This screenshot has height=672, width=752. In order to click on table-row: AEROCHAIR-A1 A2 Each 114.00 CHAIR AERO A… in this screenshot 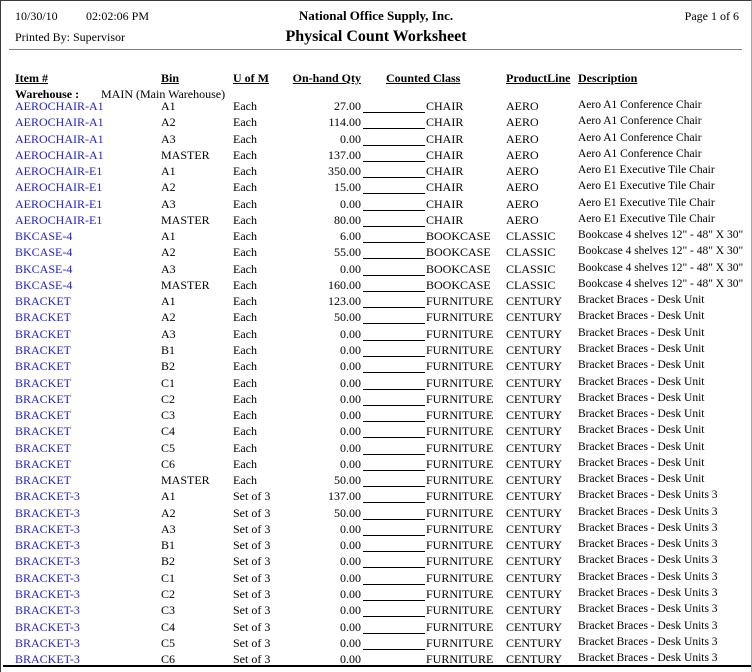, I will do `click(376, 122)`.